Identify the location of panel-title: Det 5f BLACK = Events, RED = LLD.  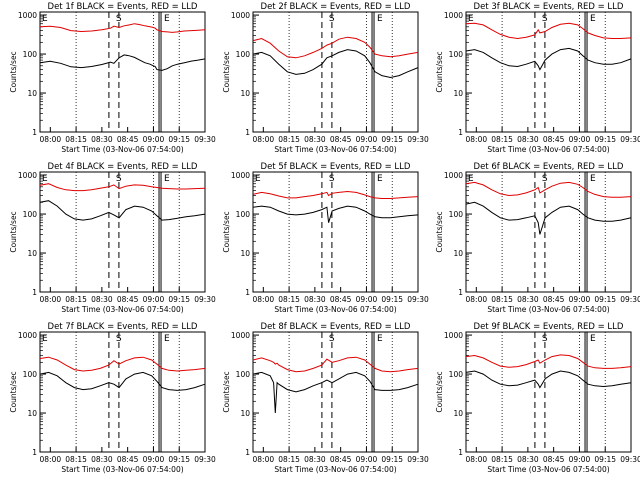
(336, 167).